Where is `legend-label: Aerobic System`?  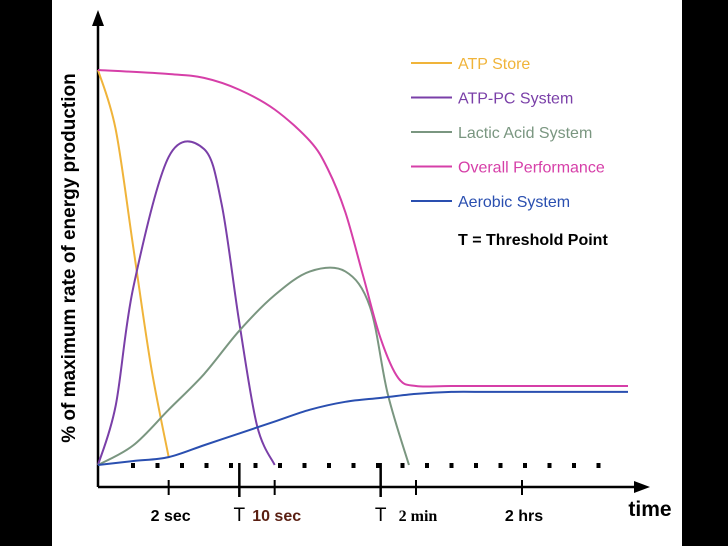
legend-label: Aerobic System is located at coordinates (514, 202).